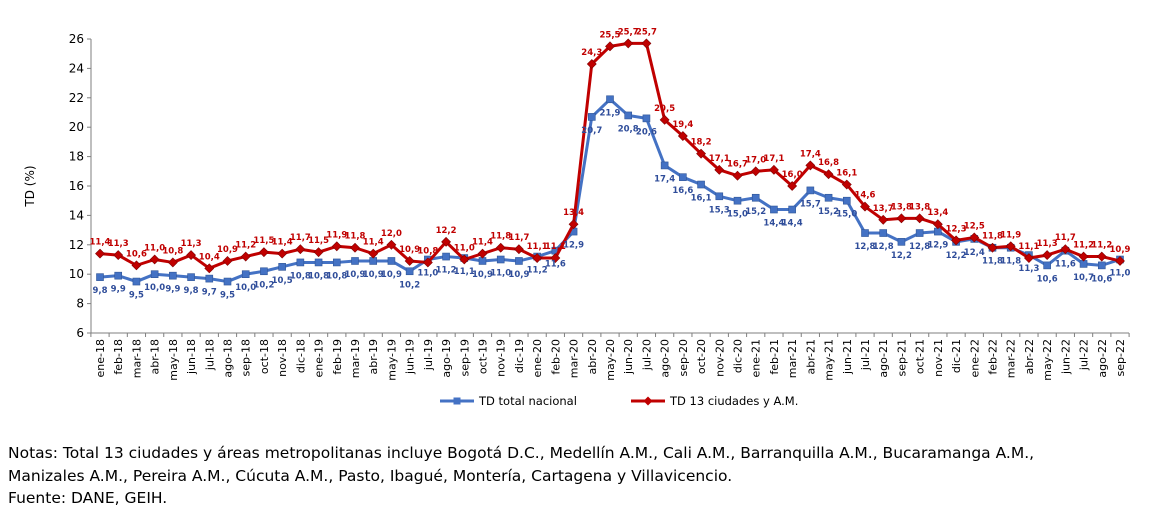 The image size is (1149, 519). What do you see at coordinates (974, 226) in the screenshot?
I see `data-label-red: 12,5` at bounding box center [974, 226].